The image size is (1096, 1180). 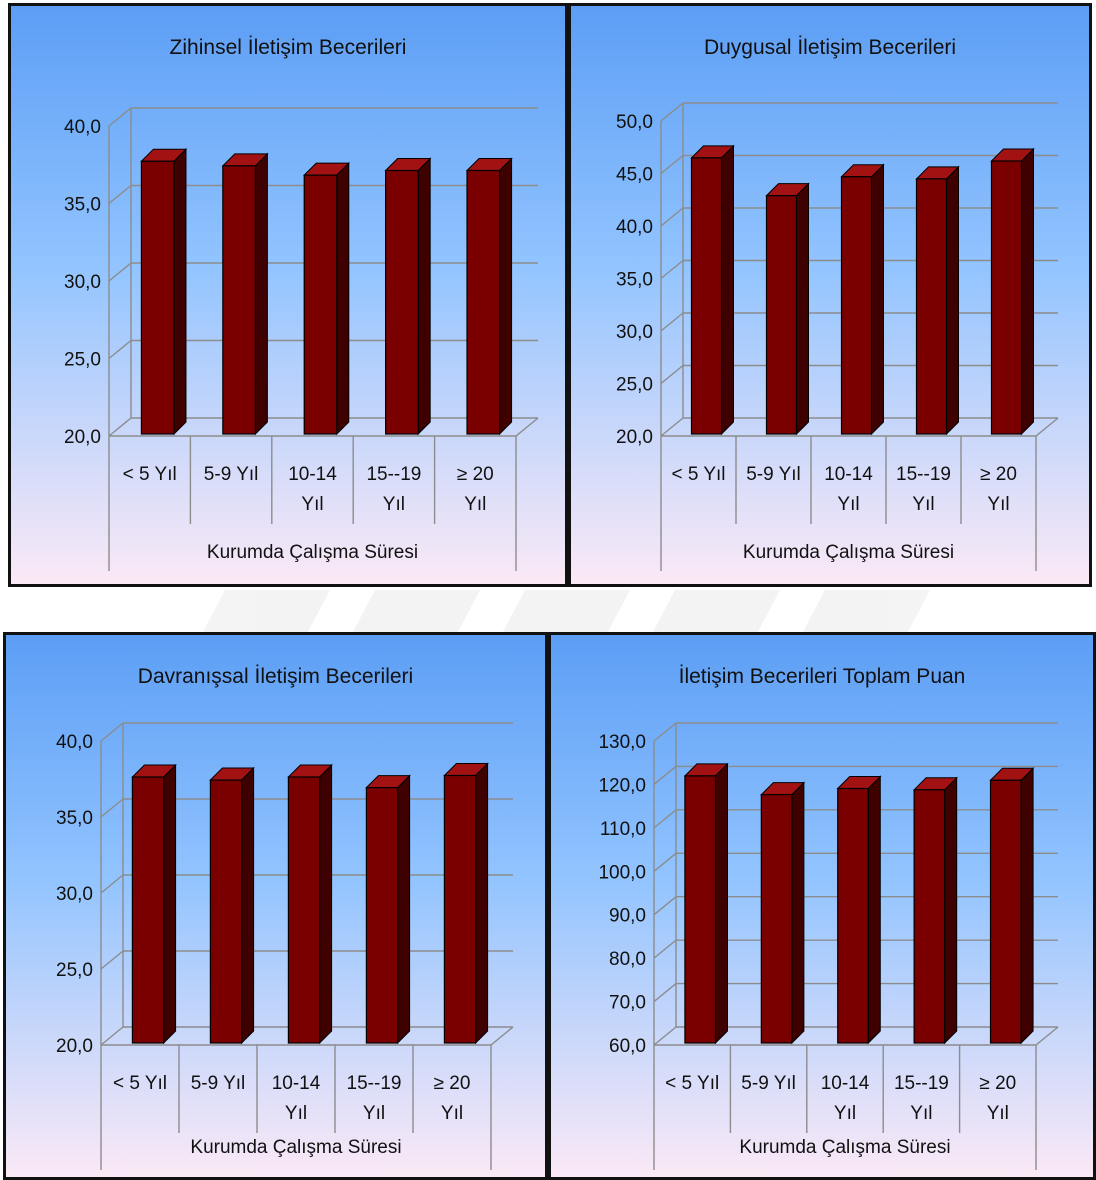 I want to click on y-tick-label: 110,0, so click(x=623, y=829).